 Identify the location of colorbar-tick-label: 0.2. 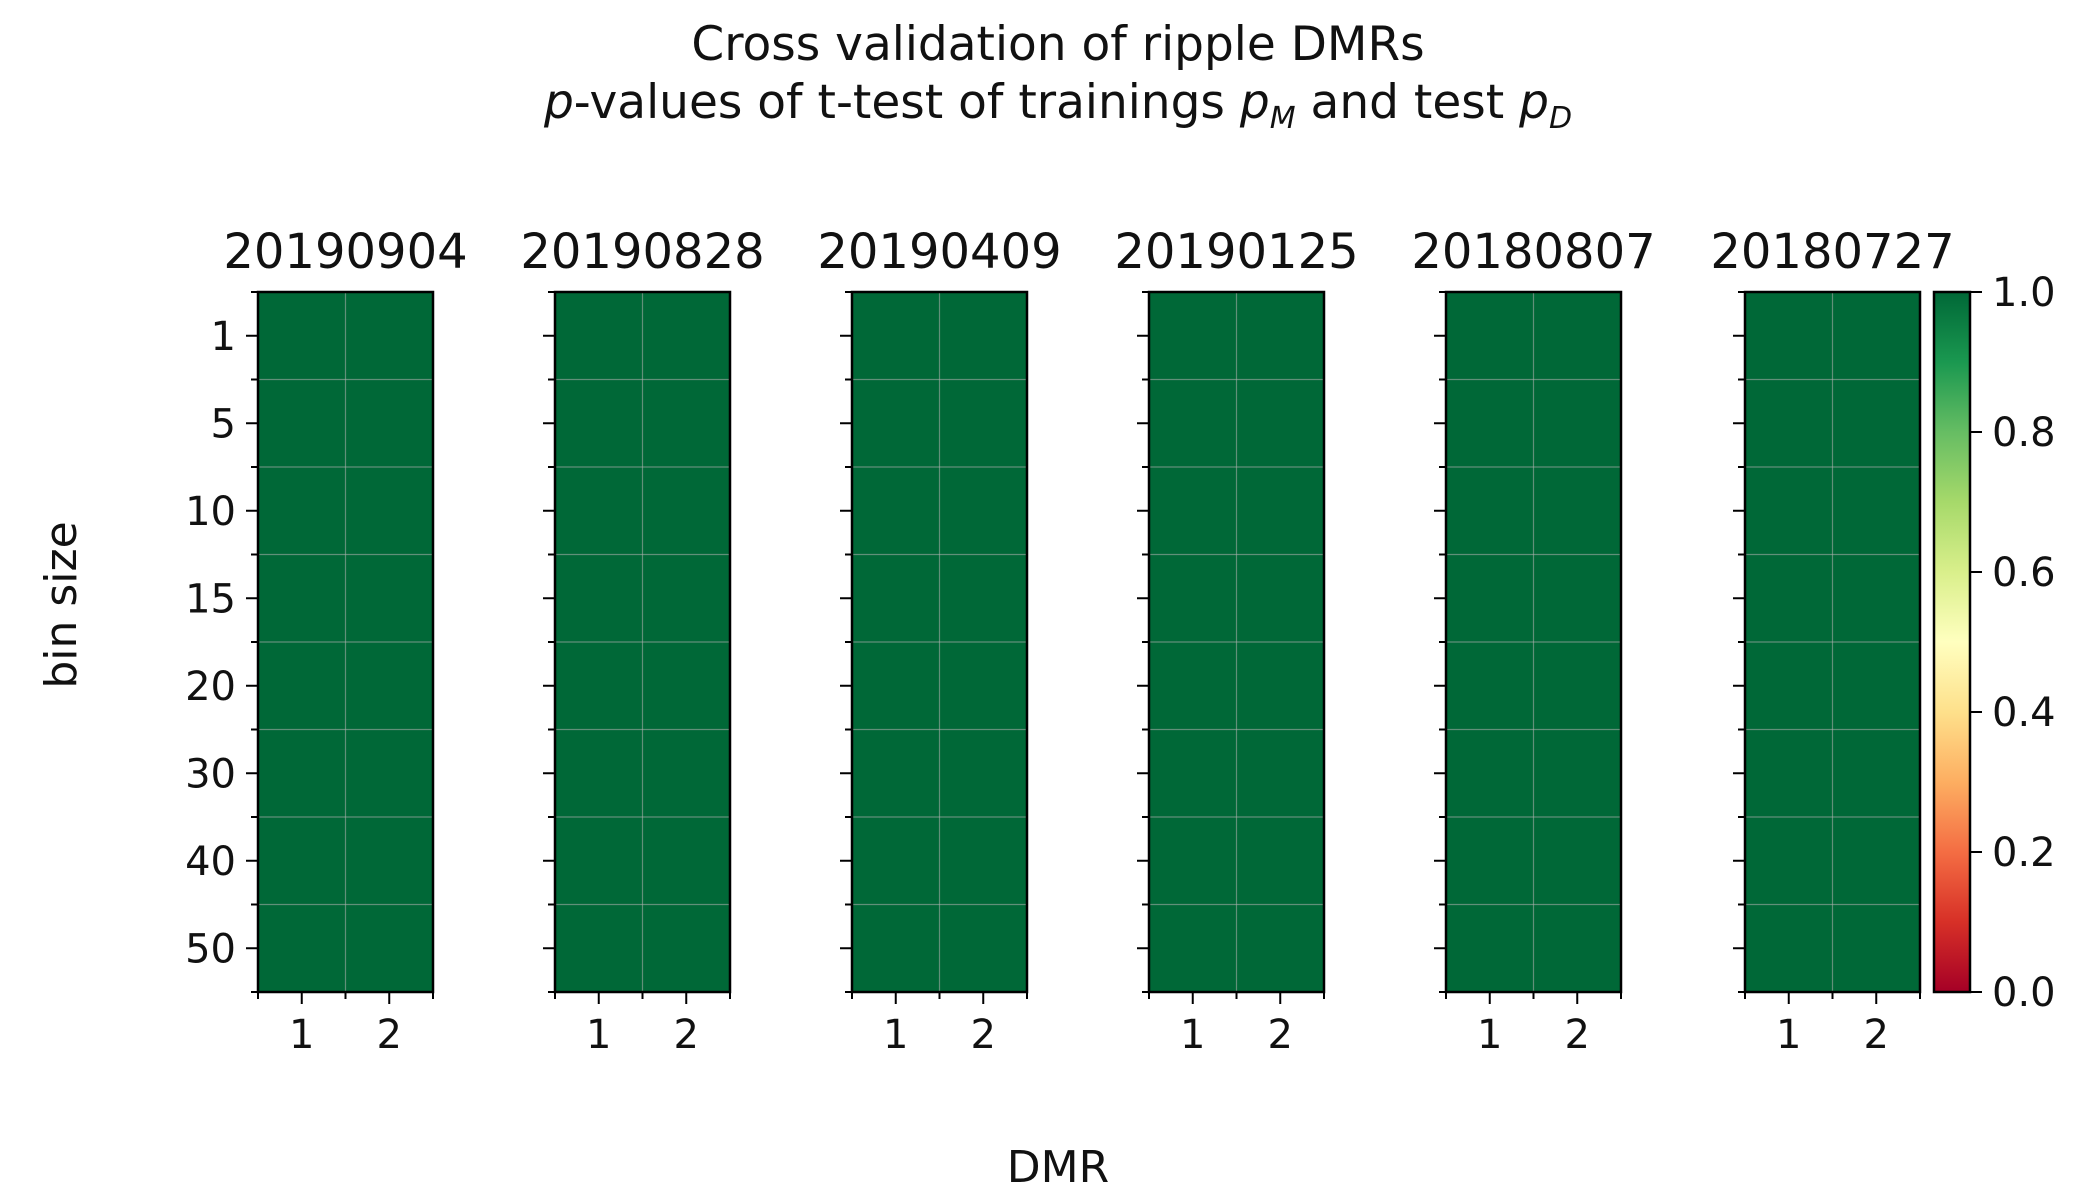
(2024, 853).